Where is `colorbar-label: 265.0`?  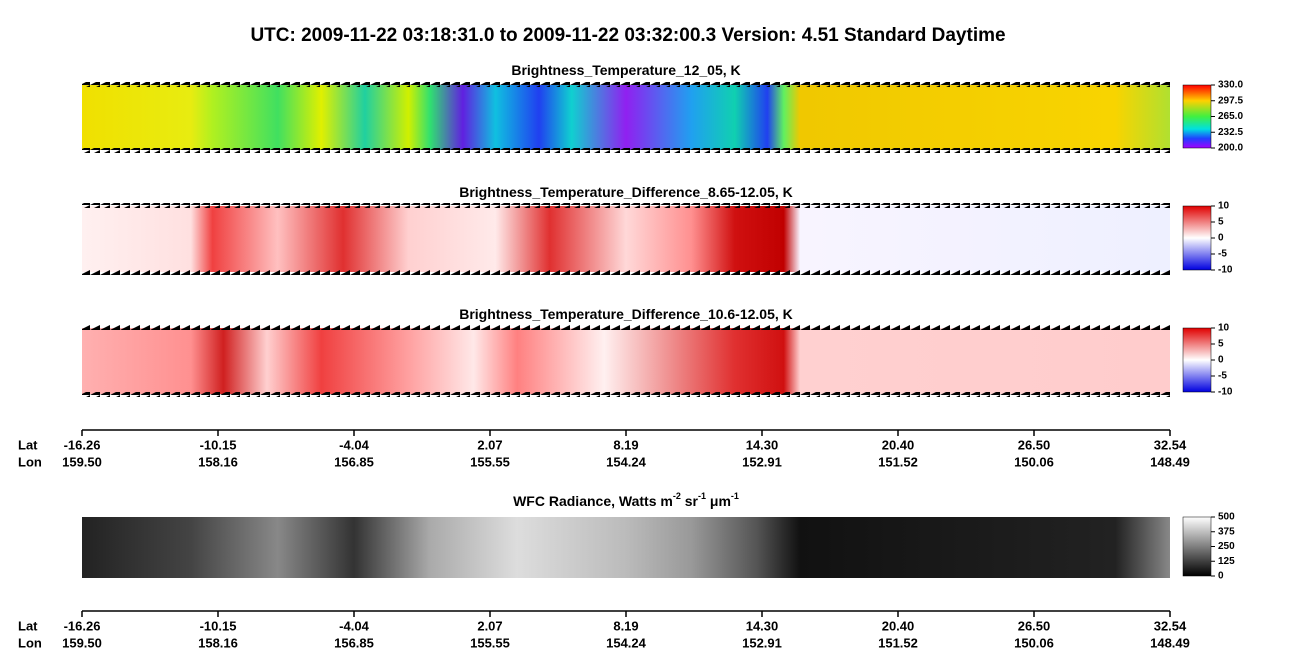 colorbar-label: 265.0 is located at coordinates (1230, 116).